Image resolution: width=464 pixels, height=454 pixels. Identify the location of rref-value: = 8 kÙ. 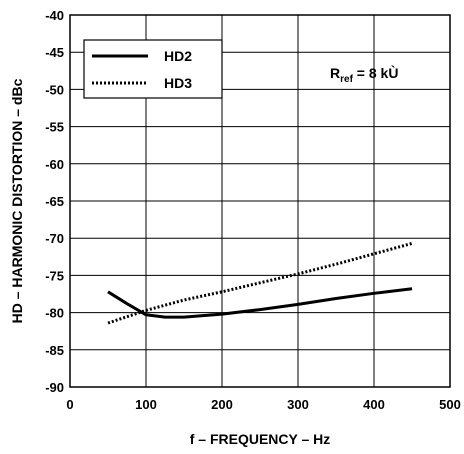
(376, 72).